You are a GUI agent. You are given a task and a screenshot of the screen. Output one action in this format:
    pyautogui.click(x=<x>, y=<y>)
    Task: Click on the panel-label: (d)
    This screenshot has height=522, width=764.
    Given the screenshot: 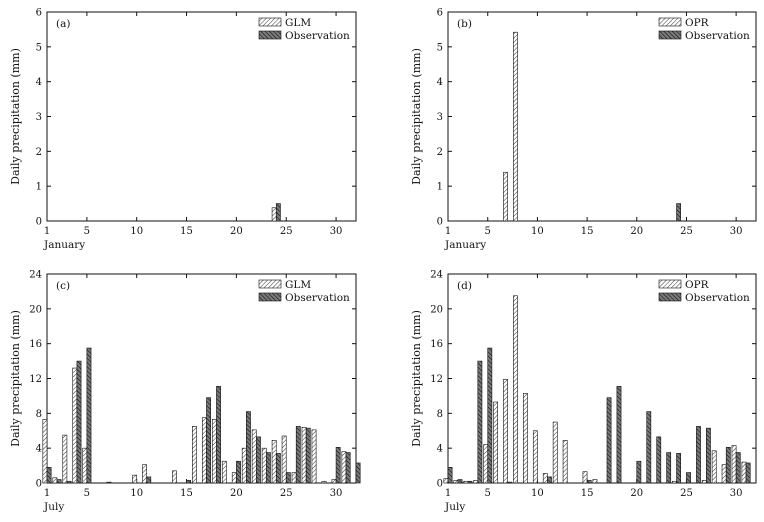 What is the action you would take?
    pyautogui.click(x=464, y=286)
    